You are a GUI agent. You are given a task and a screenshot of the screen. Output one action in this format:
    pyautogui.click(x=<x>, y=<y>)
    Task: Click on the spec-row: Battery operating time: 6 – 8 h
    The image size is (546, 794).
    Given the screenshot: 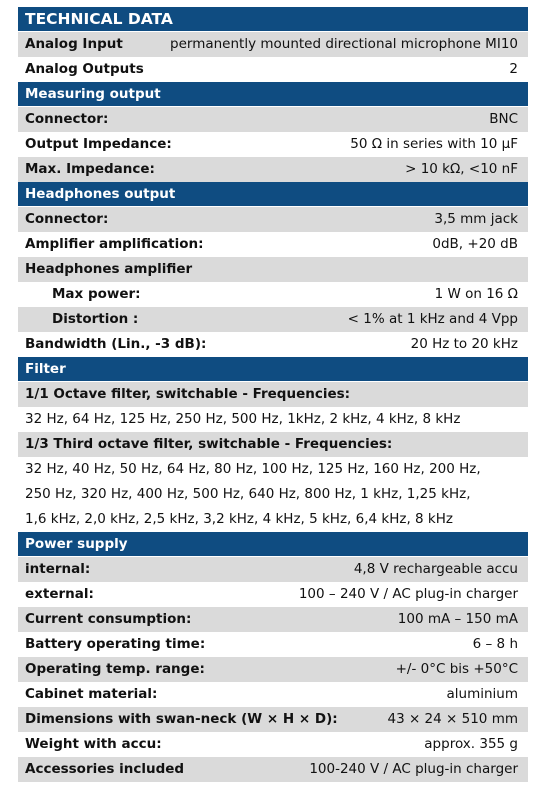 What is the action you would take?
    pyautogui.click(x=273, y=644)
    